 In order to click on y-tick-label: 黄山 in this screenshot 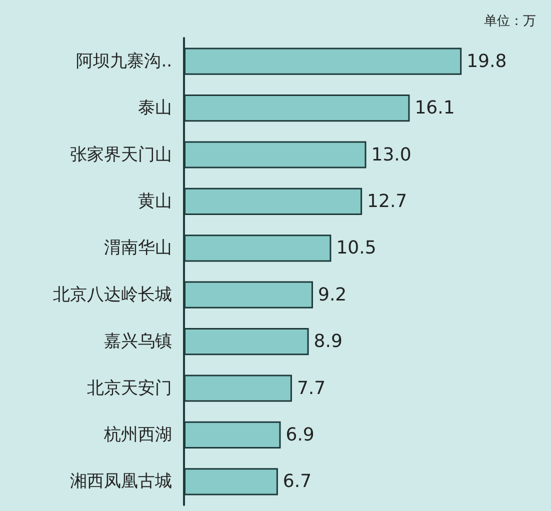, I will do `click(155, 201)`.